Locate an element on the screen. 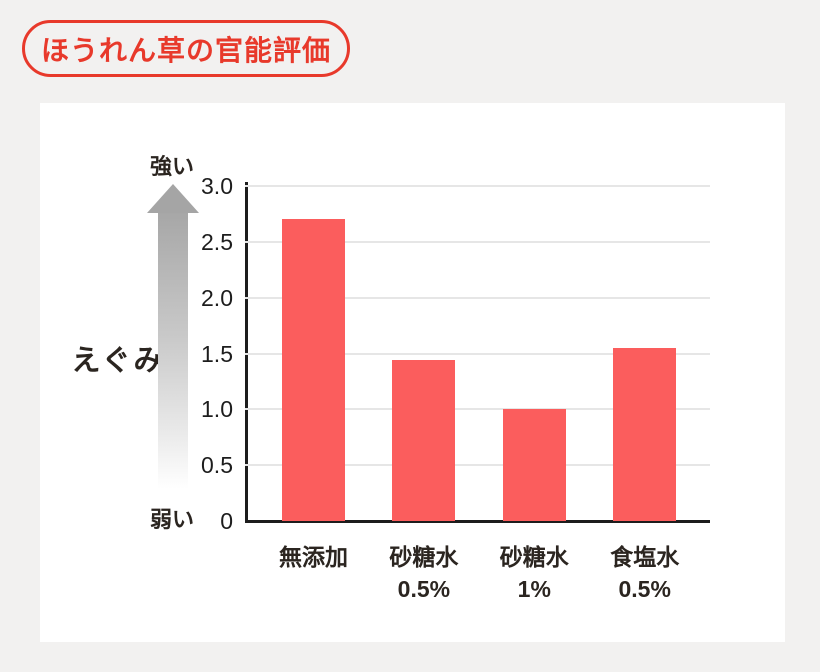 This screenshot has width=820, height=672. title-badge: ほうれん草の官能評価 is located at coordinates (186, 48).